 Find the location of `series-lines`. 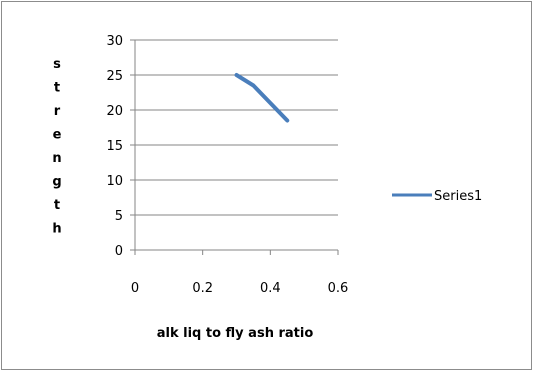

series-lines is located at coordinates (262, 98).